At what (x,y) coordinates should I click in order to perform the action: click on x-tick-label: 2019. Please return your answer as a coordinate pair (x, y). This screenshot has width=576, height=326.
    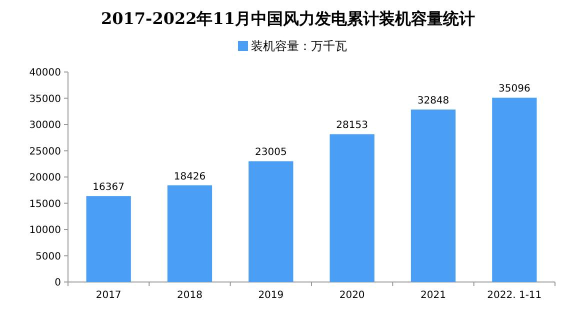
    Looking at the image, I should click on (271, 295).